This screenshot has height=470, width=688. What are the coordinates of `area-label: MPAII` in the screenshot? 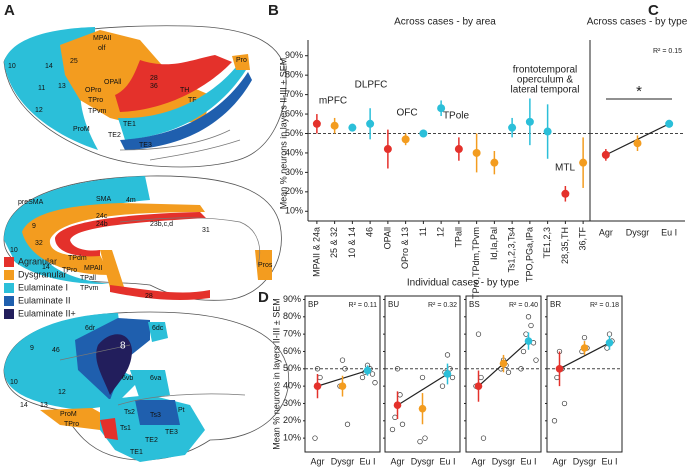 It's located at (93, 268).